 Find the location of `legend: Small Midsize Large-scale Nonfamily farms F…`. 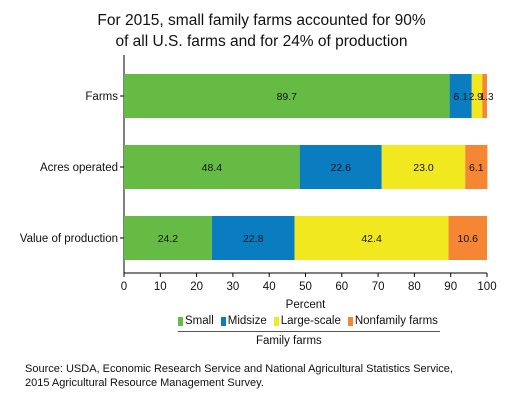

legend: Small Midsize Large-scale Nonfamily farms F… is located at coordinates (328, 331).